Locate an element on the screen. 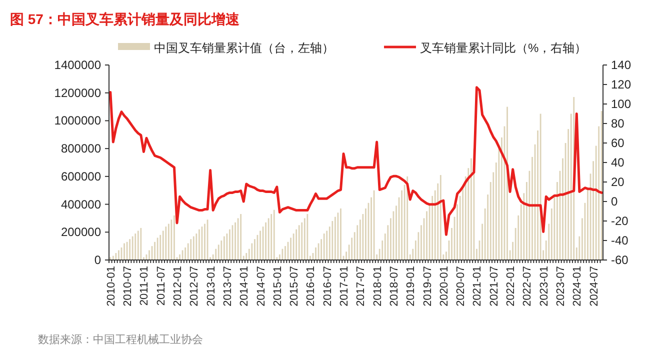  x-tick-label: 2023-01 is located at coordinates (544, 286).